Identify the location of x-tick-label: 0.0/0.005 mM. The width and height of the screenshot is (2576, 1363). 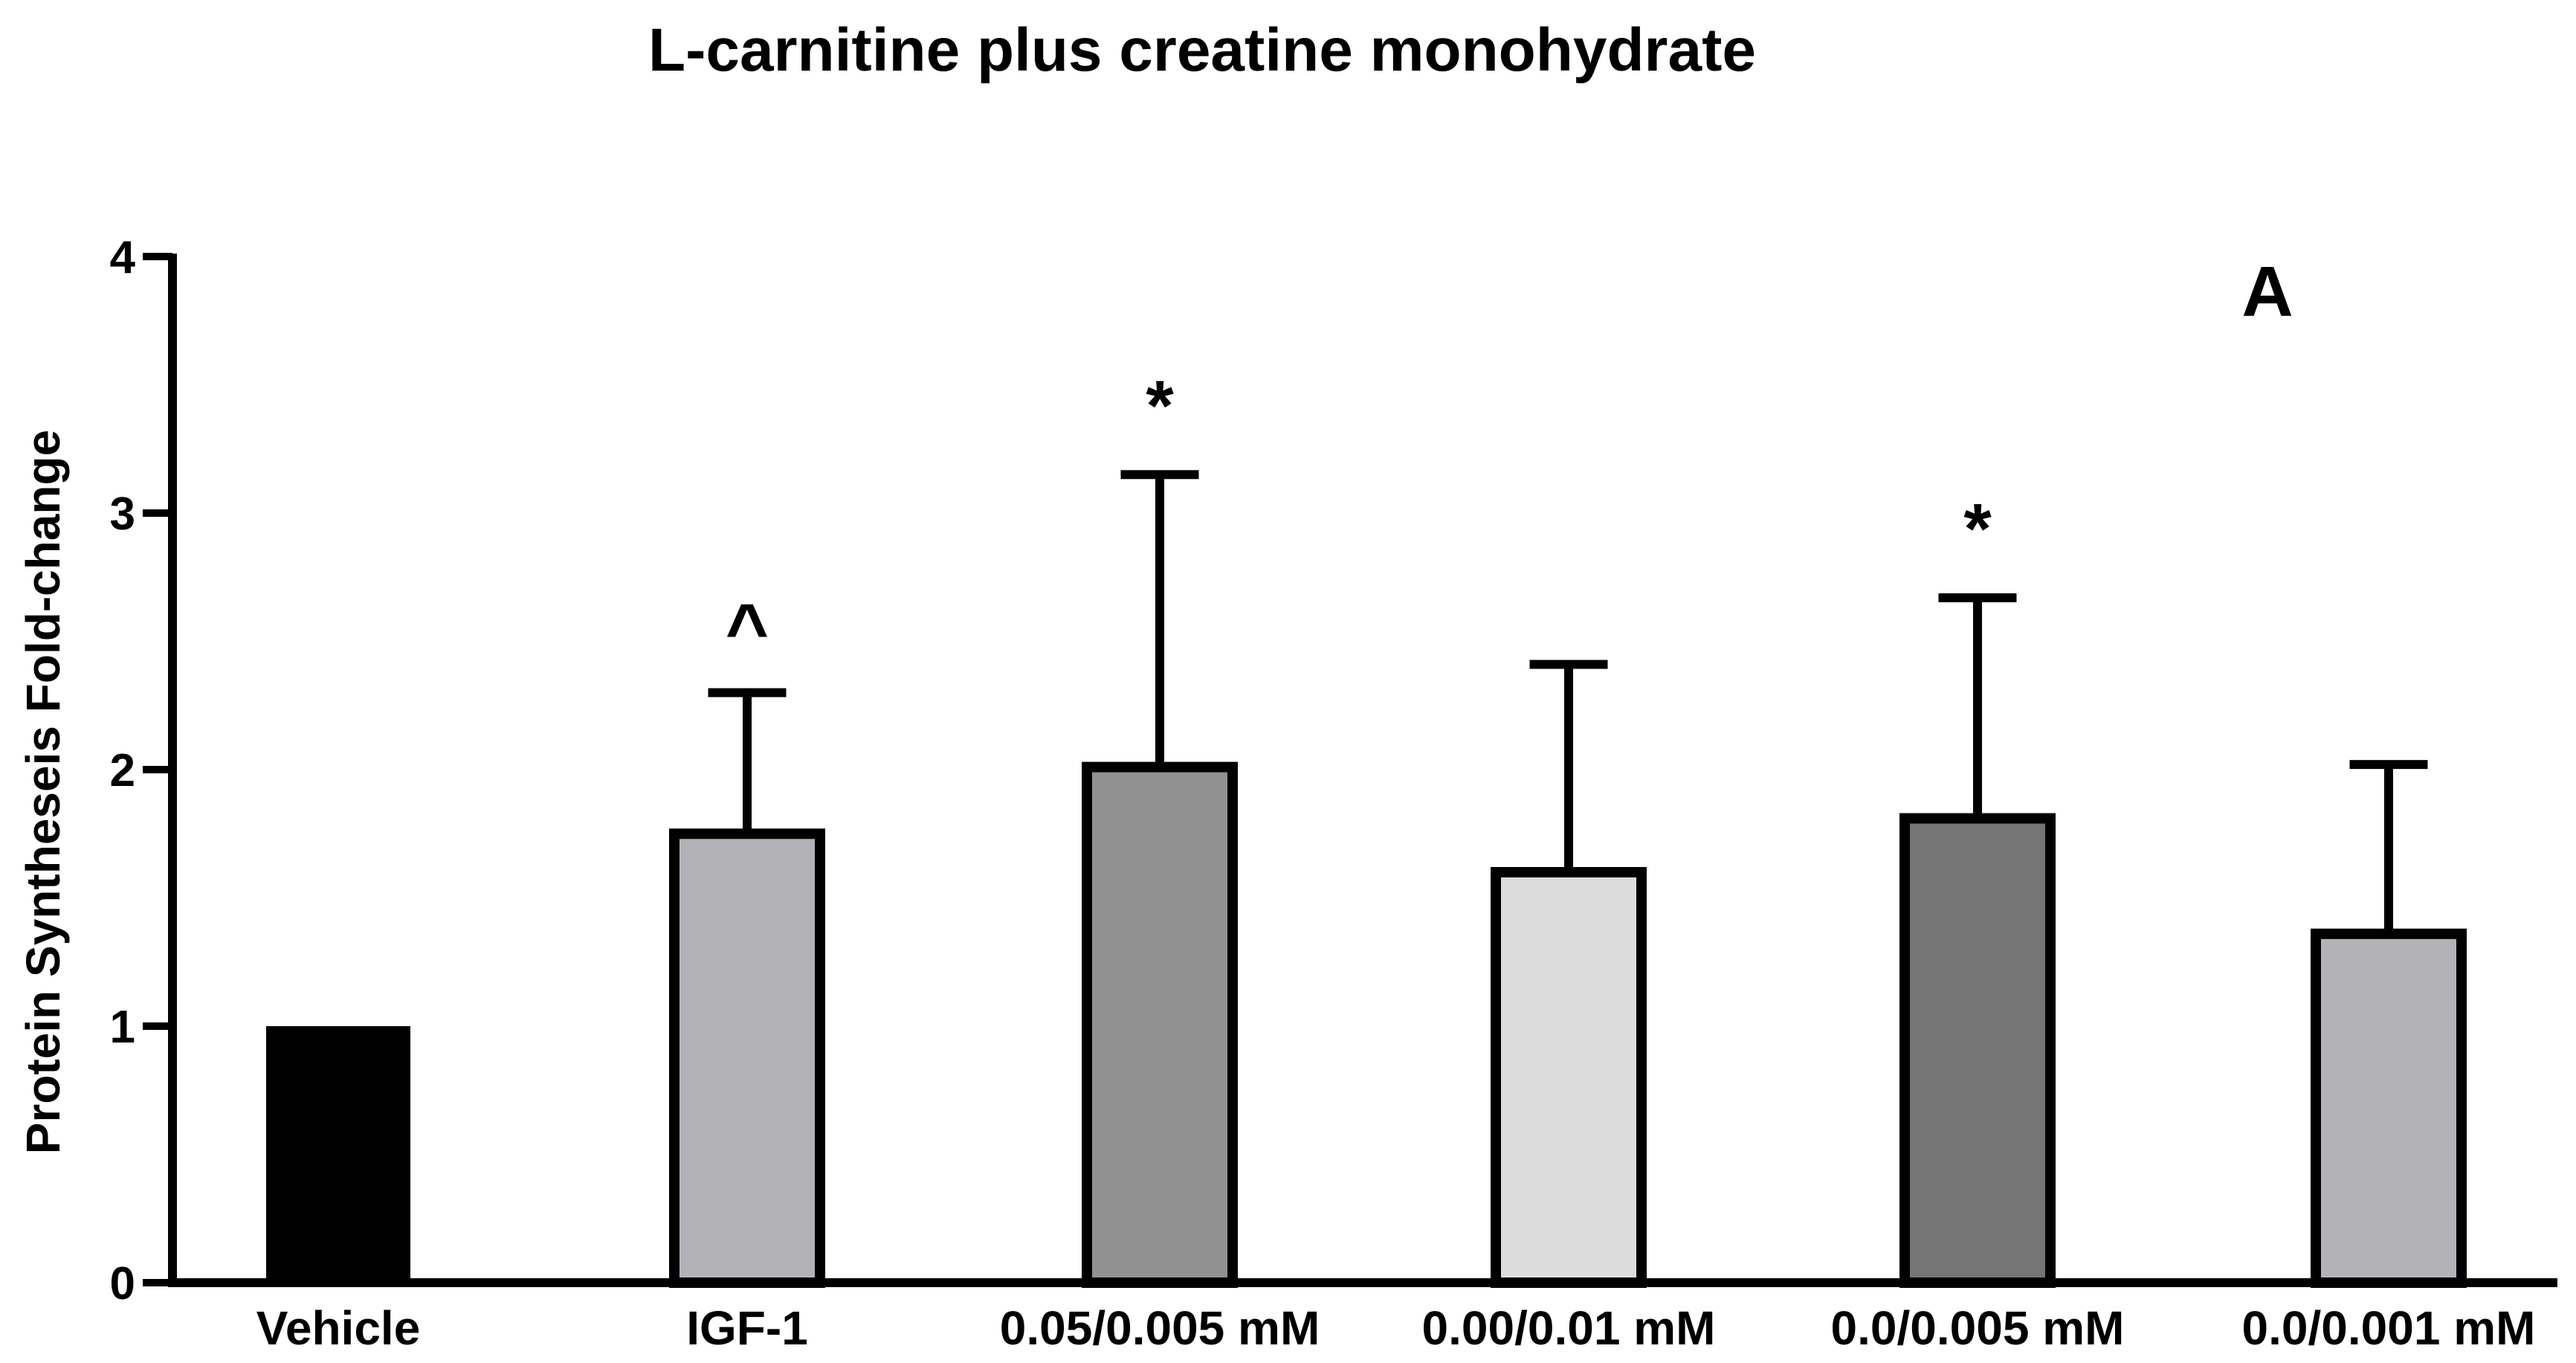
(1978, 1328).